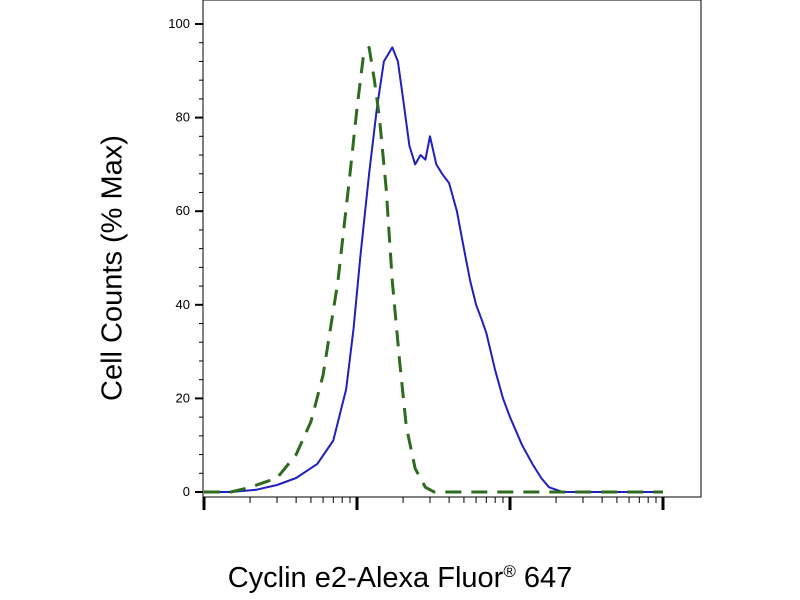 The image size is (800, 600). I want to click on y-axis-label: Cell Counts (% Max), so click(112, 268).